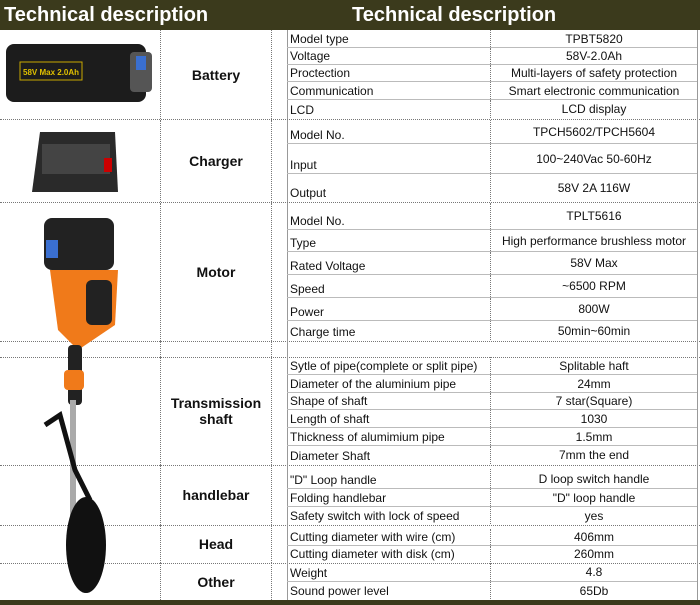  What do you see at coordinates (307, 289) in the screenshot?
I see `spec-label: Speed` at bounding box center [307, 289].